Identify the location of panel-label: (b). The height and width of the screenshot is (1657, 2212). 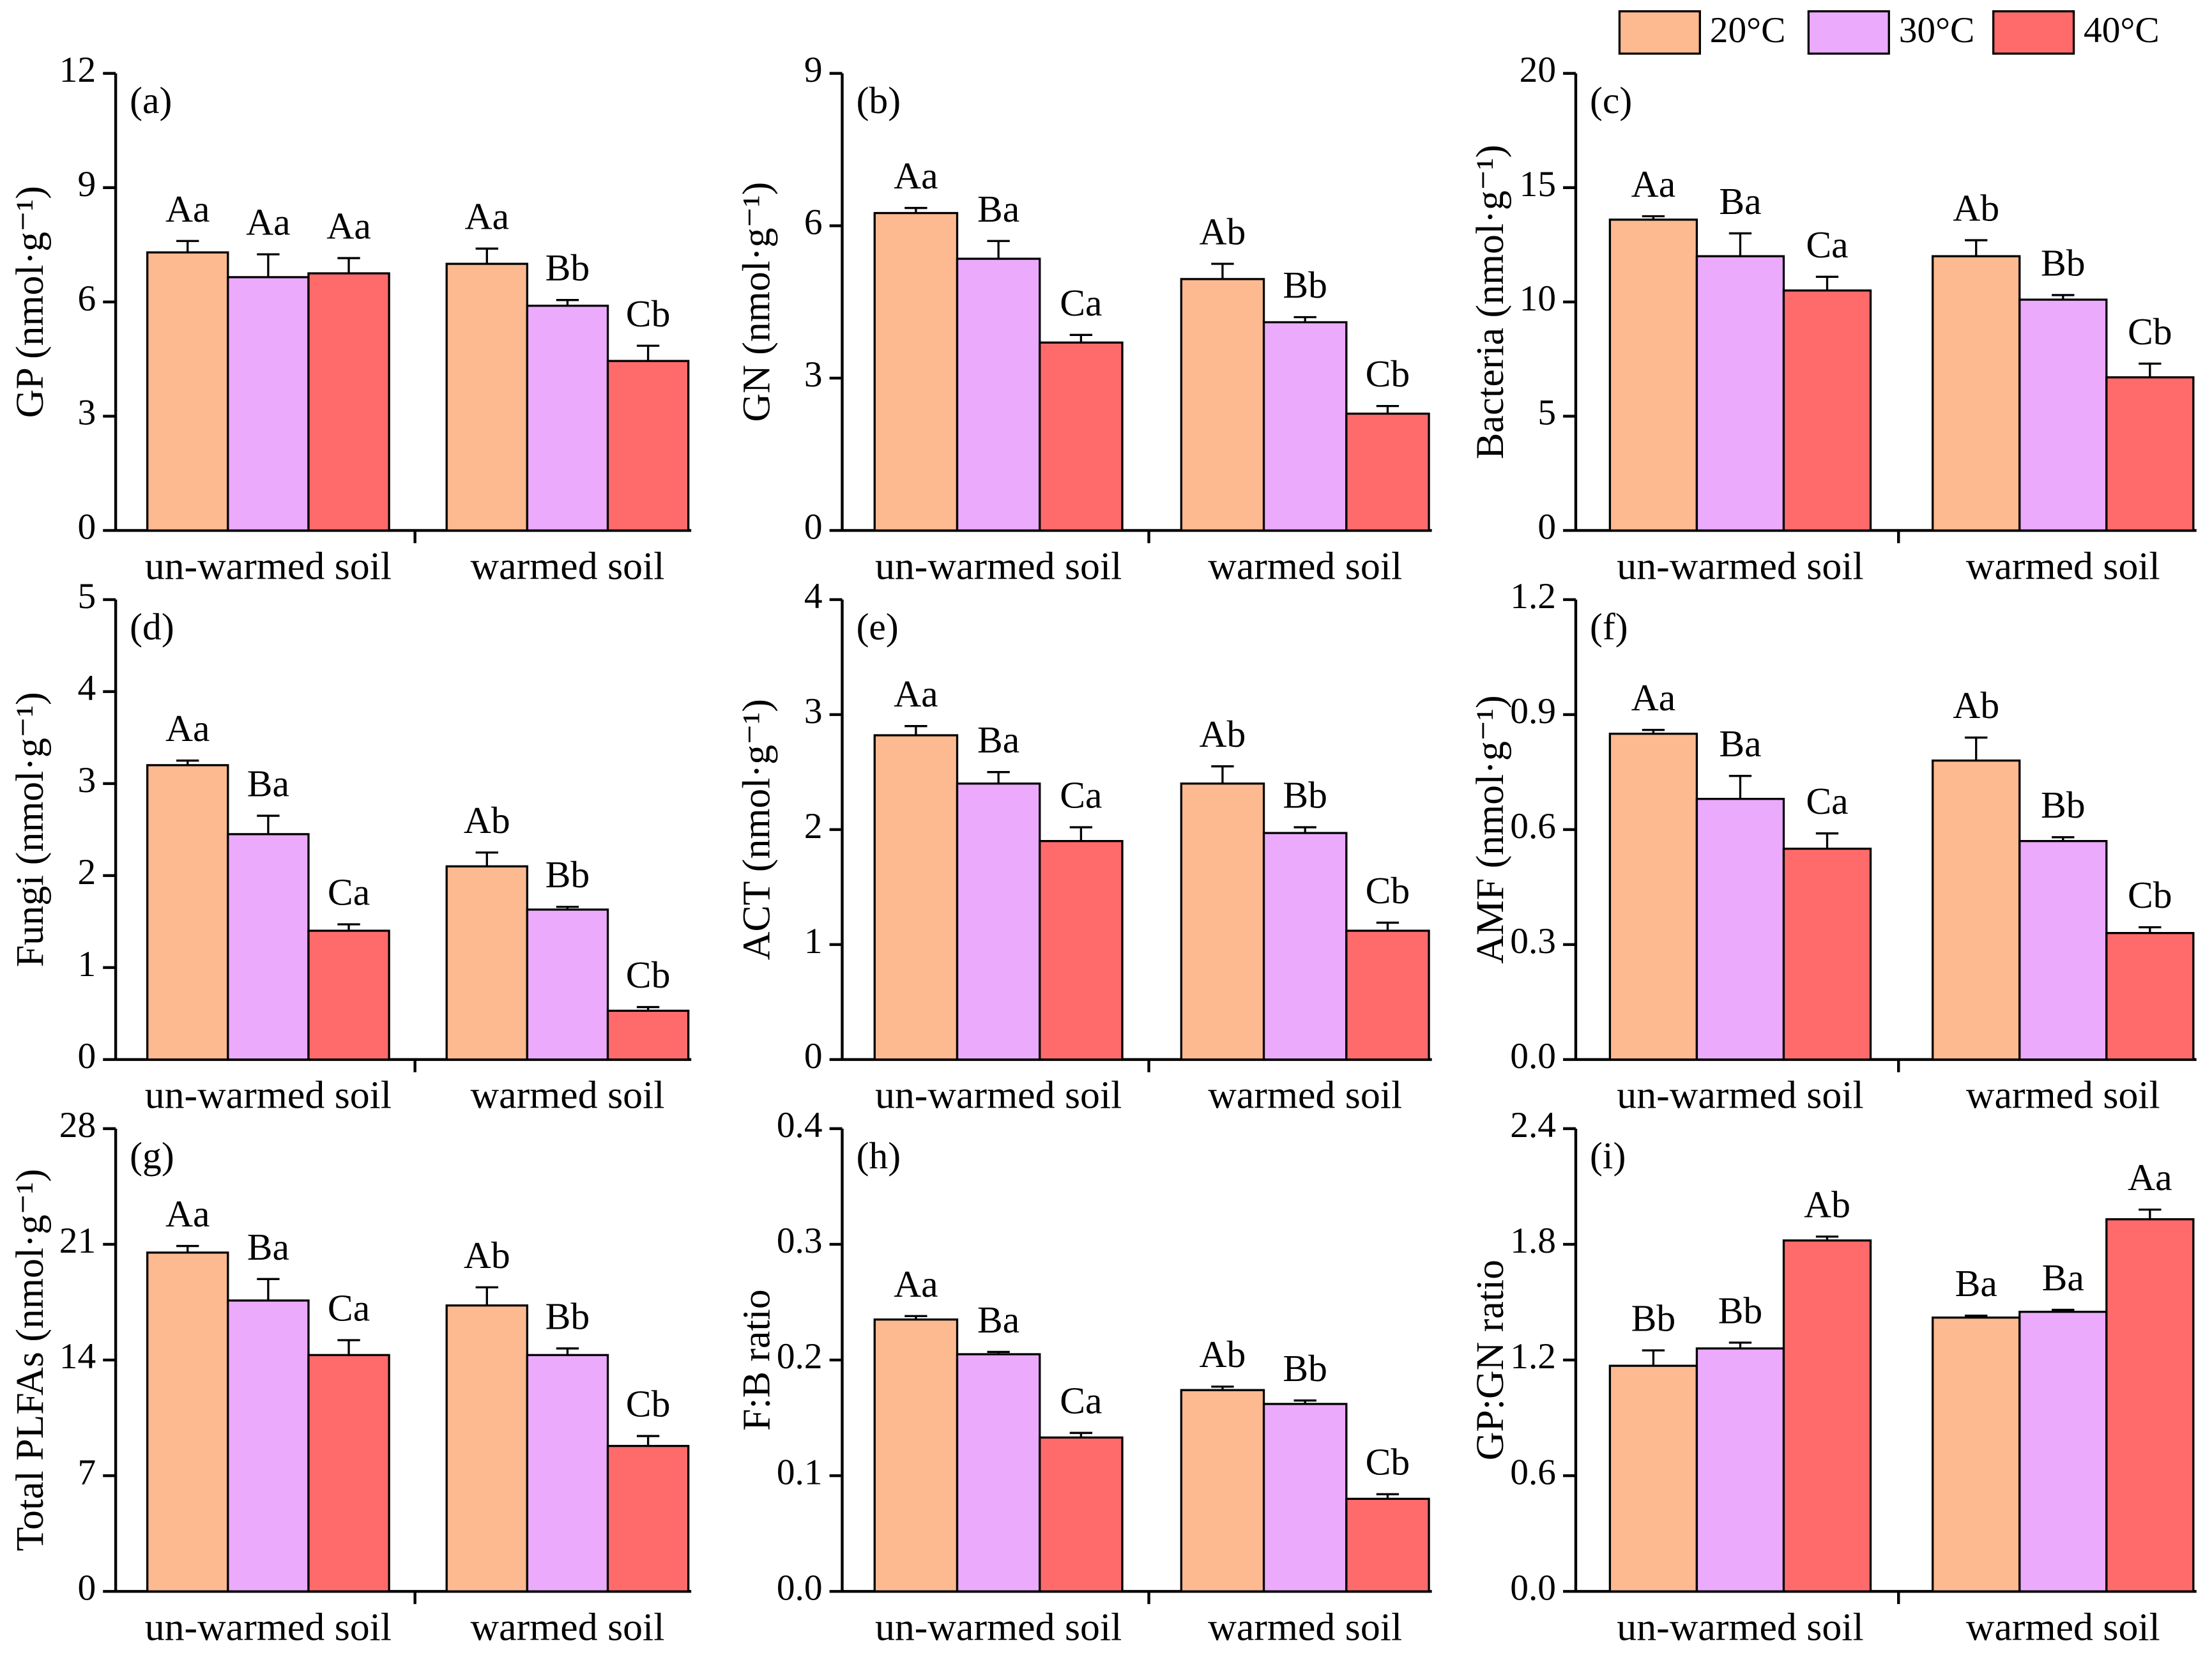
(879, 100).